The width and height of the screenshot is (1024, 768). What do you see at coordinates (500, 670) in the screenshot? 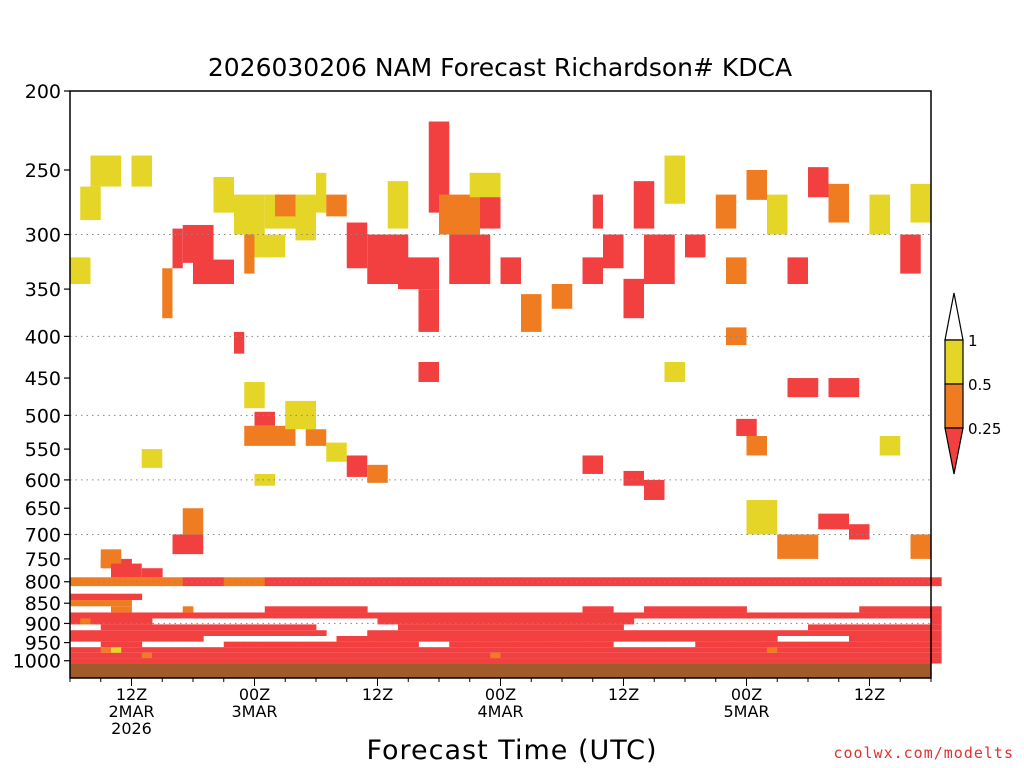
I see `ground-band` at bounding box center [500, 670].